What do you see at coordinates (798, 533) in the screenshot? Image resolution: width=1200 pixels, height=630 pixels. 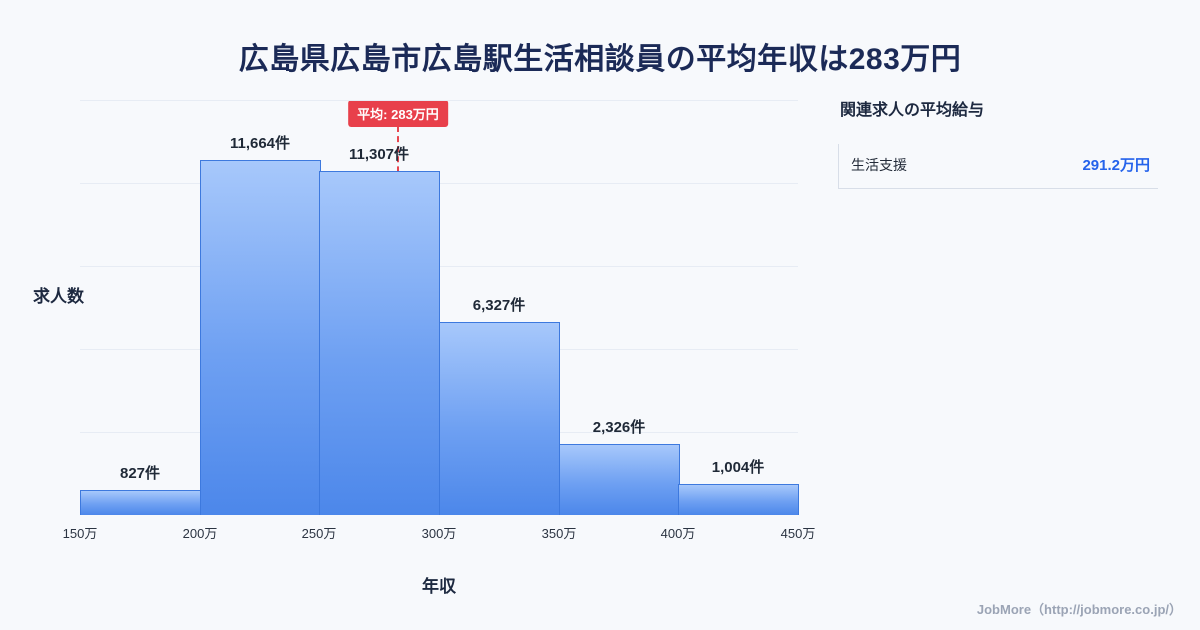 I see `x-tick-label: 450万` at bounding box center [798, 533].